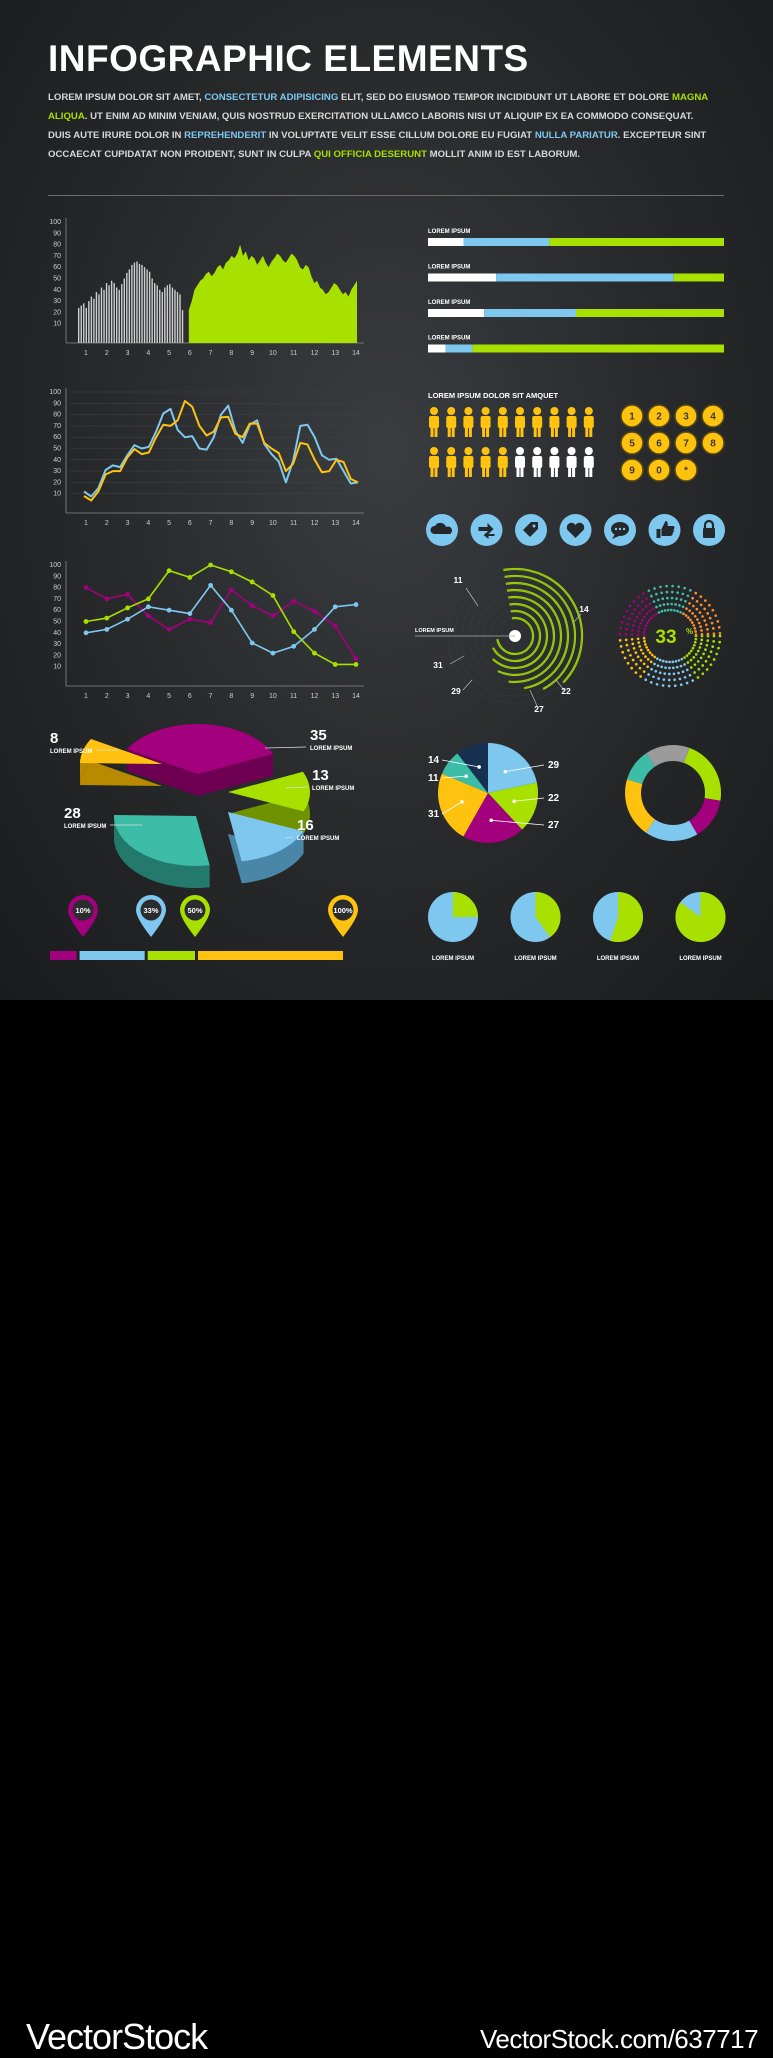  Describe the element at coordinates (493, 395) in the screenshot. I see `people-chart-title: LOREM IPSUM DOLOR SIT AMQUET` at that location.